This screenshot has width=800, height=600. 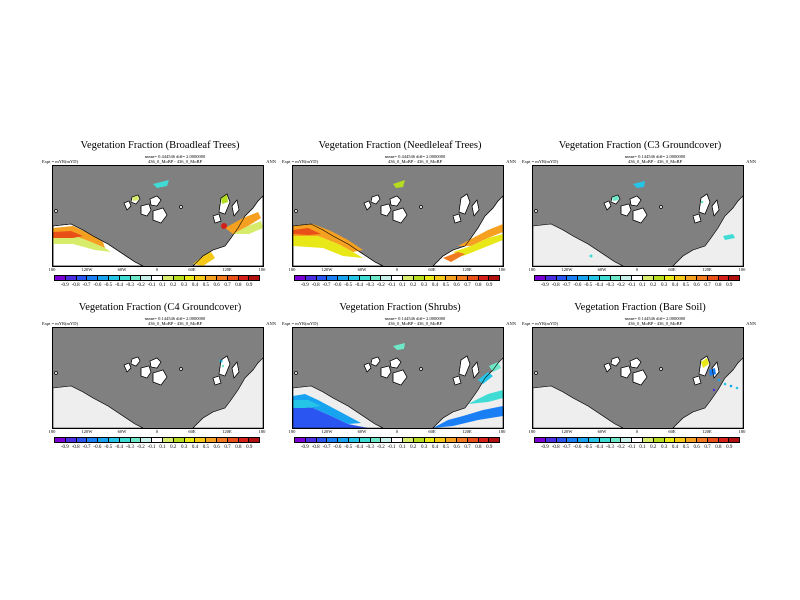 I want to click on colorbar-label: -0.6, so click(x=97, y=285).